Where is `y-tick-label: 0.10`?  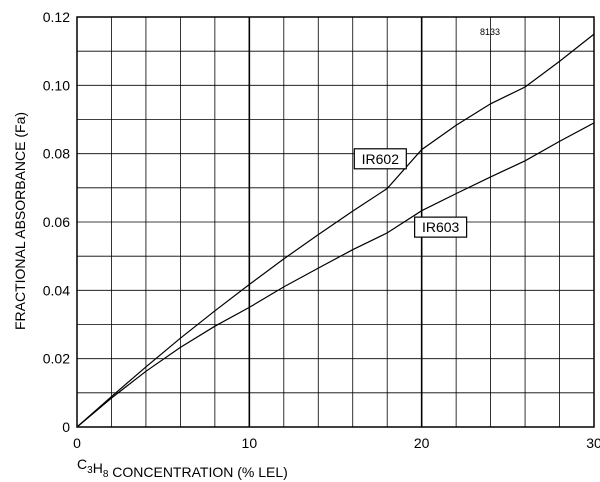 y-tick-label: 0.10 is located at coordinates (56, 85).